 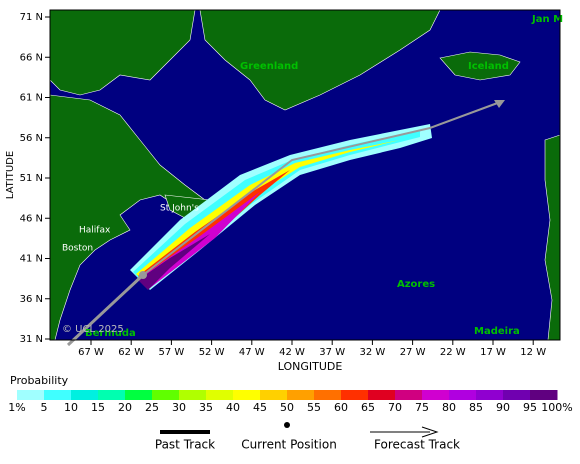 I want to click on lat-tick-label: 56 N, so click(x=31, y=138).